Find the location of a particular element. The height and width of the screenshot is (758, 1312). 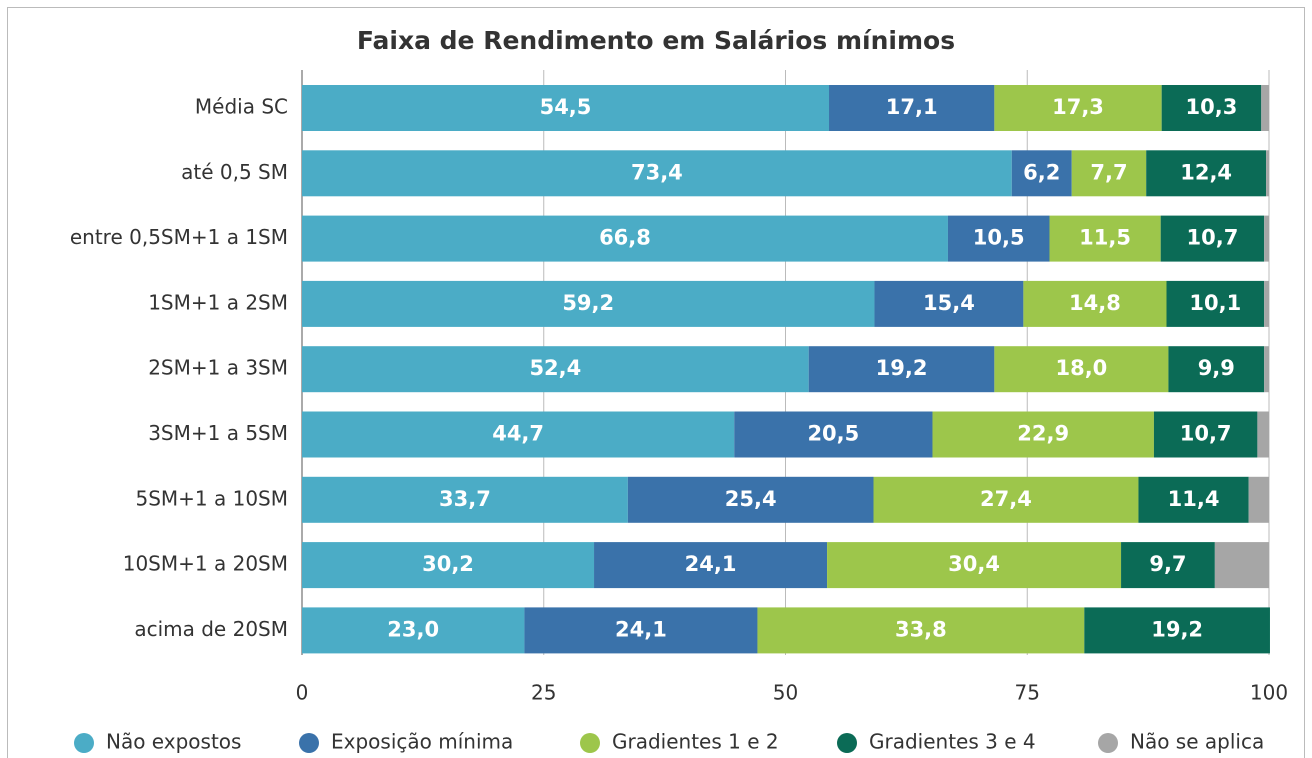

value-label: 59,2 is located at coordinates (588, 303).